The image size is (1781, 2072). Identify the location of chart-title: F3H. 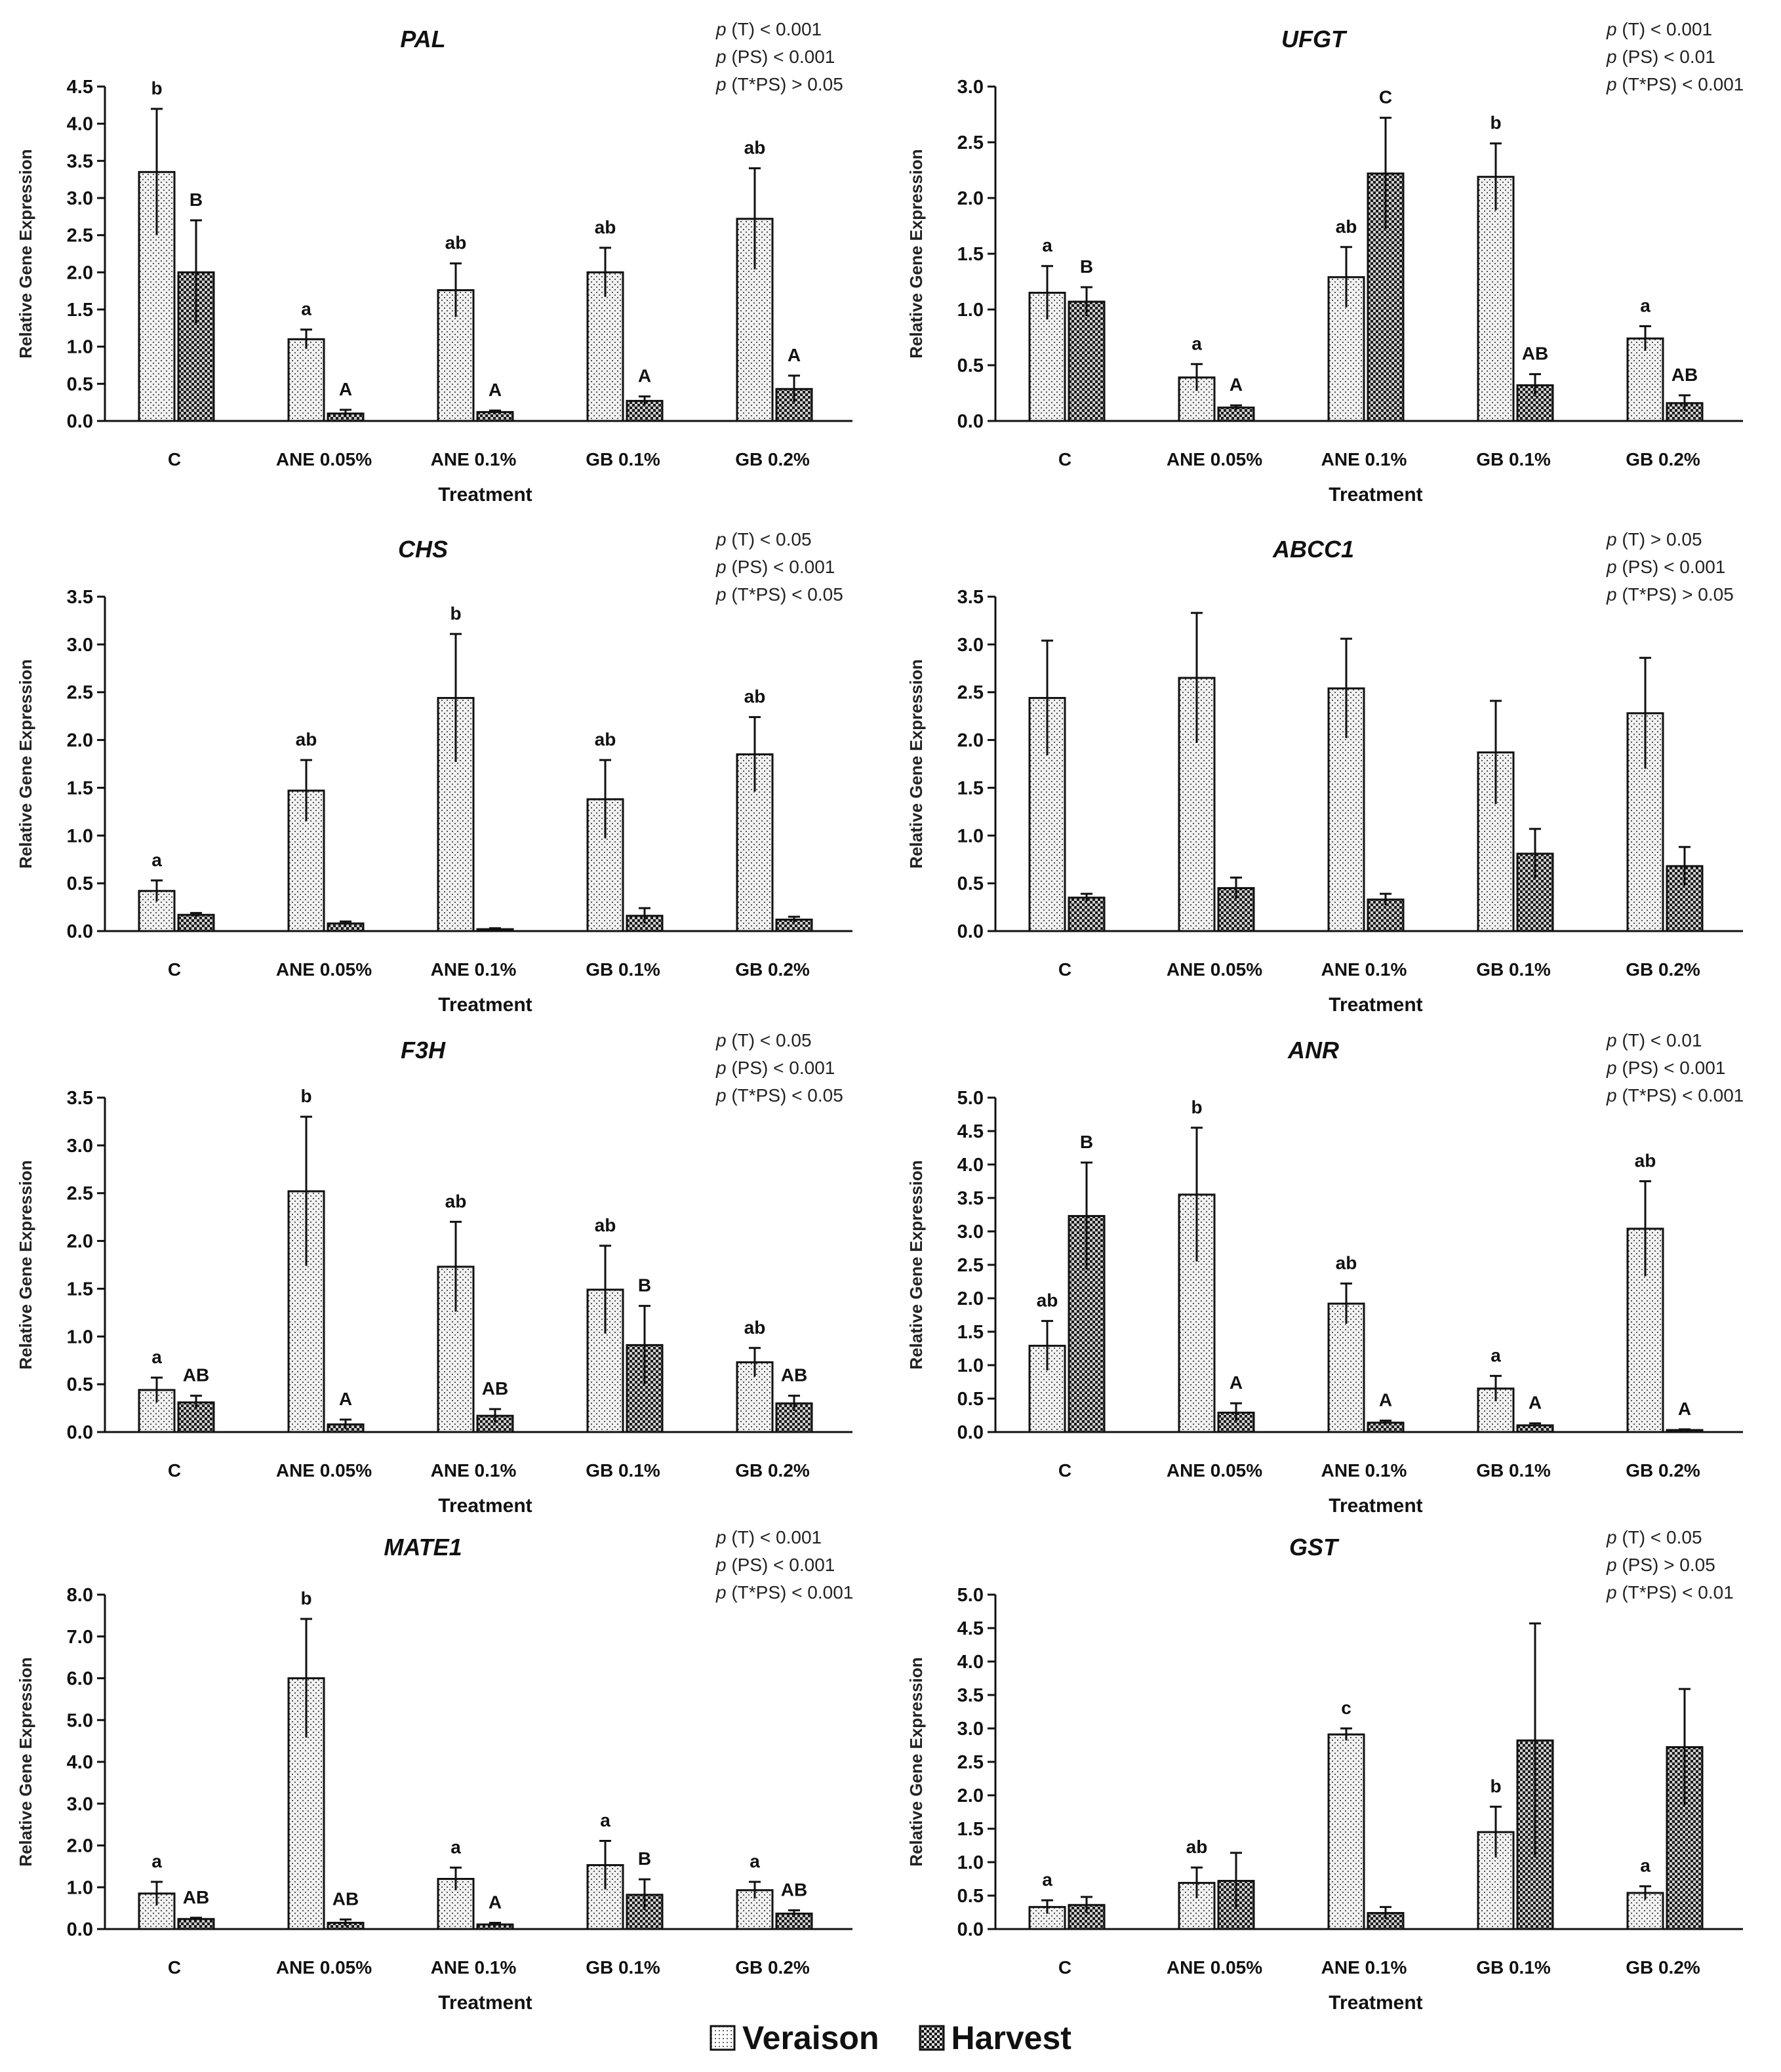
(423, 1051).